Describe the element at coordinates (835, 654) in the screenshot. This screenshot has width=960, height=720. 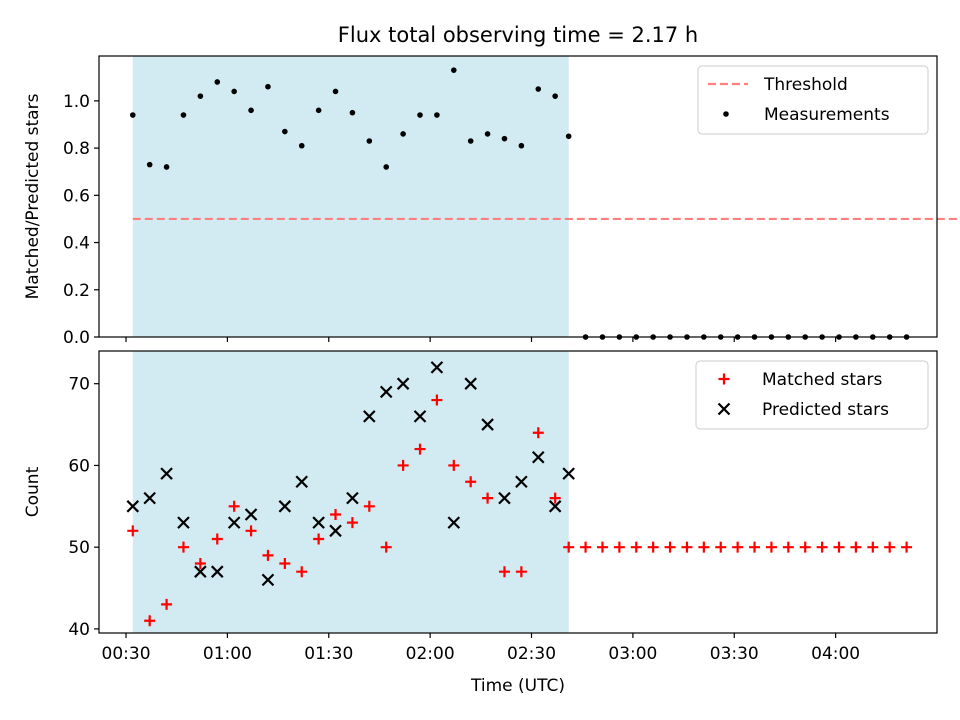
I see `x-tick-label: 04:00` at that location.